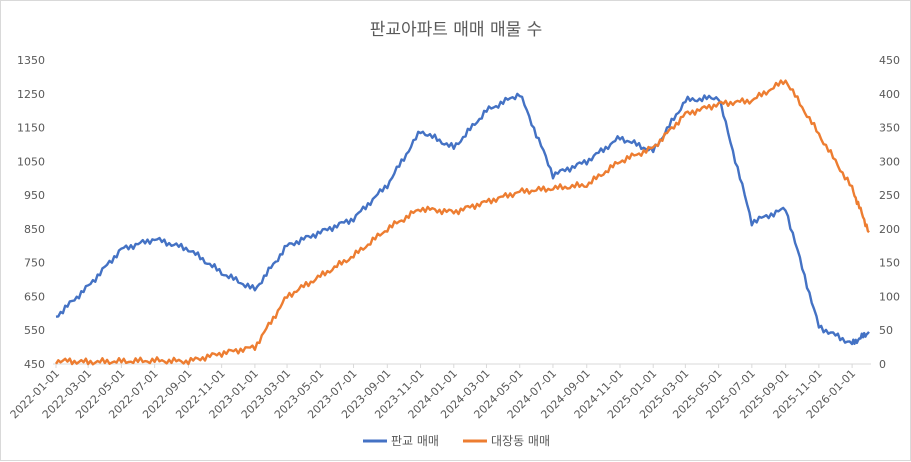  I want to click on right-y-tick-label: 50, so click(886, 330).